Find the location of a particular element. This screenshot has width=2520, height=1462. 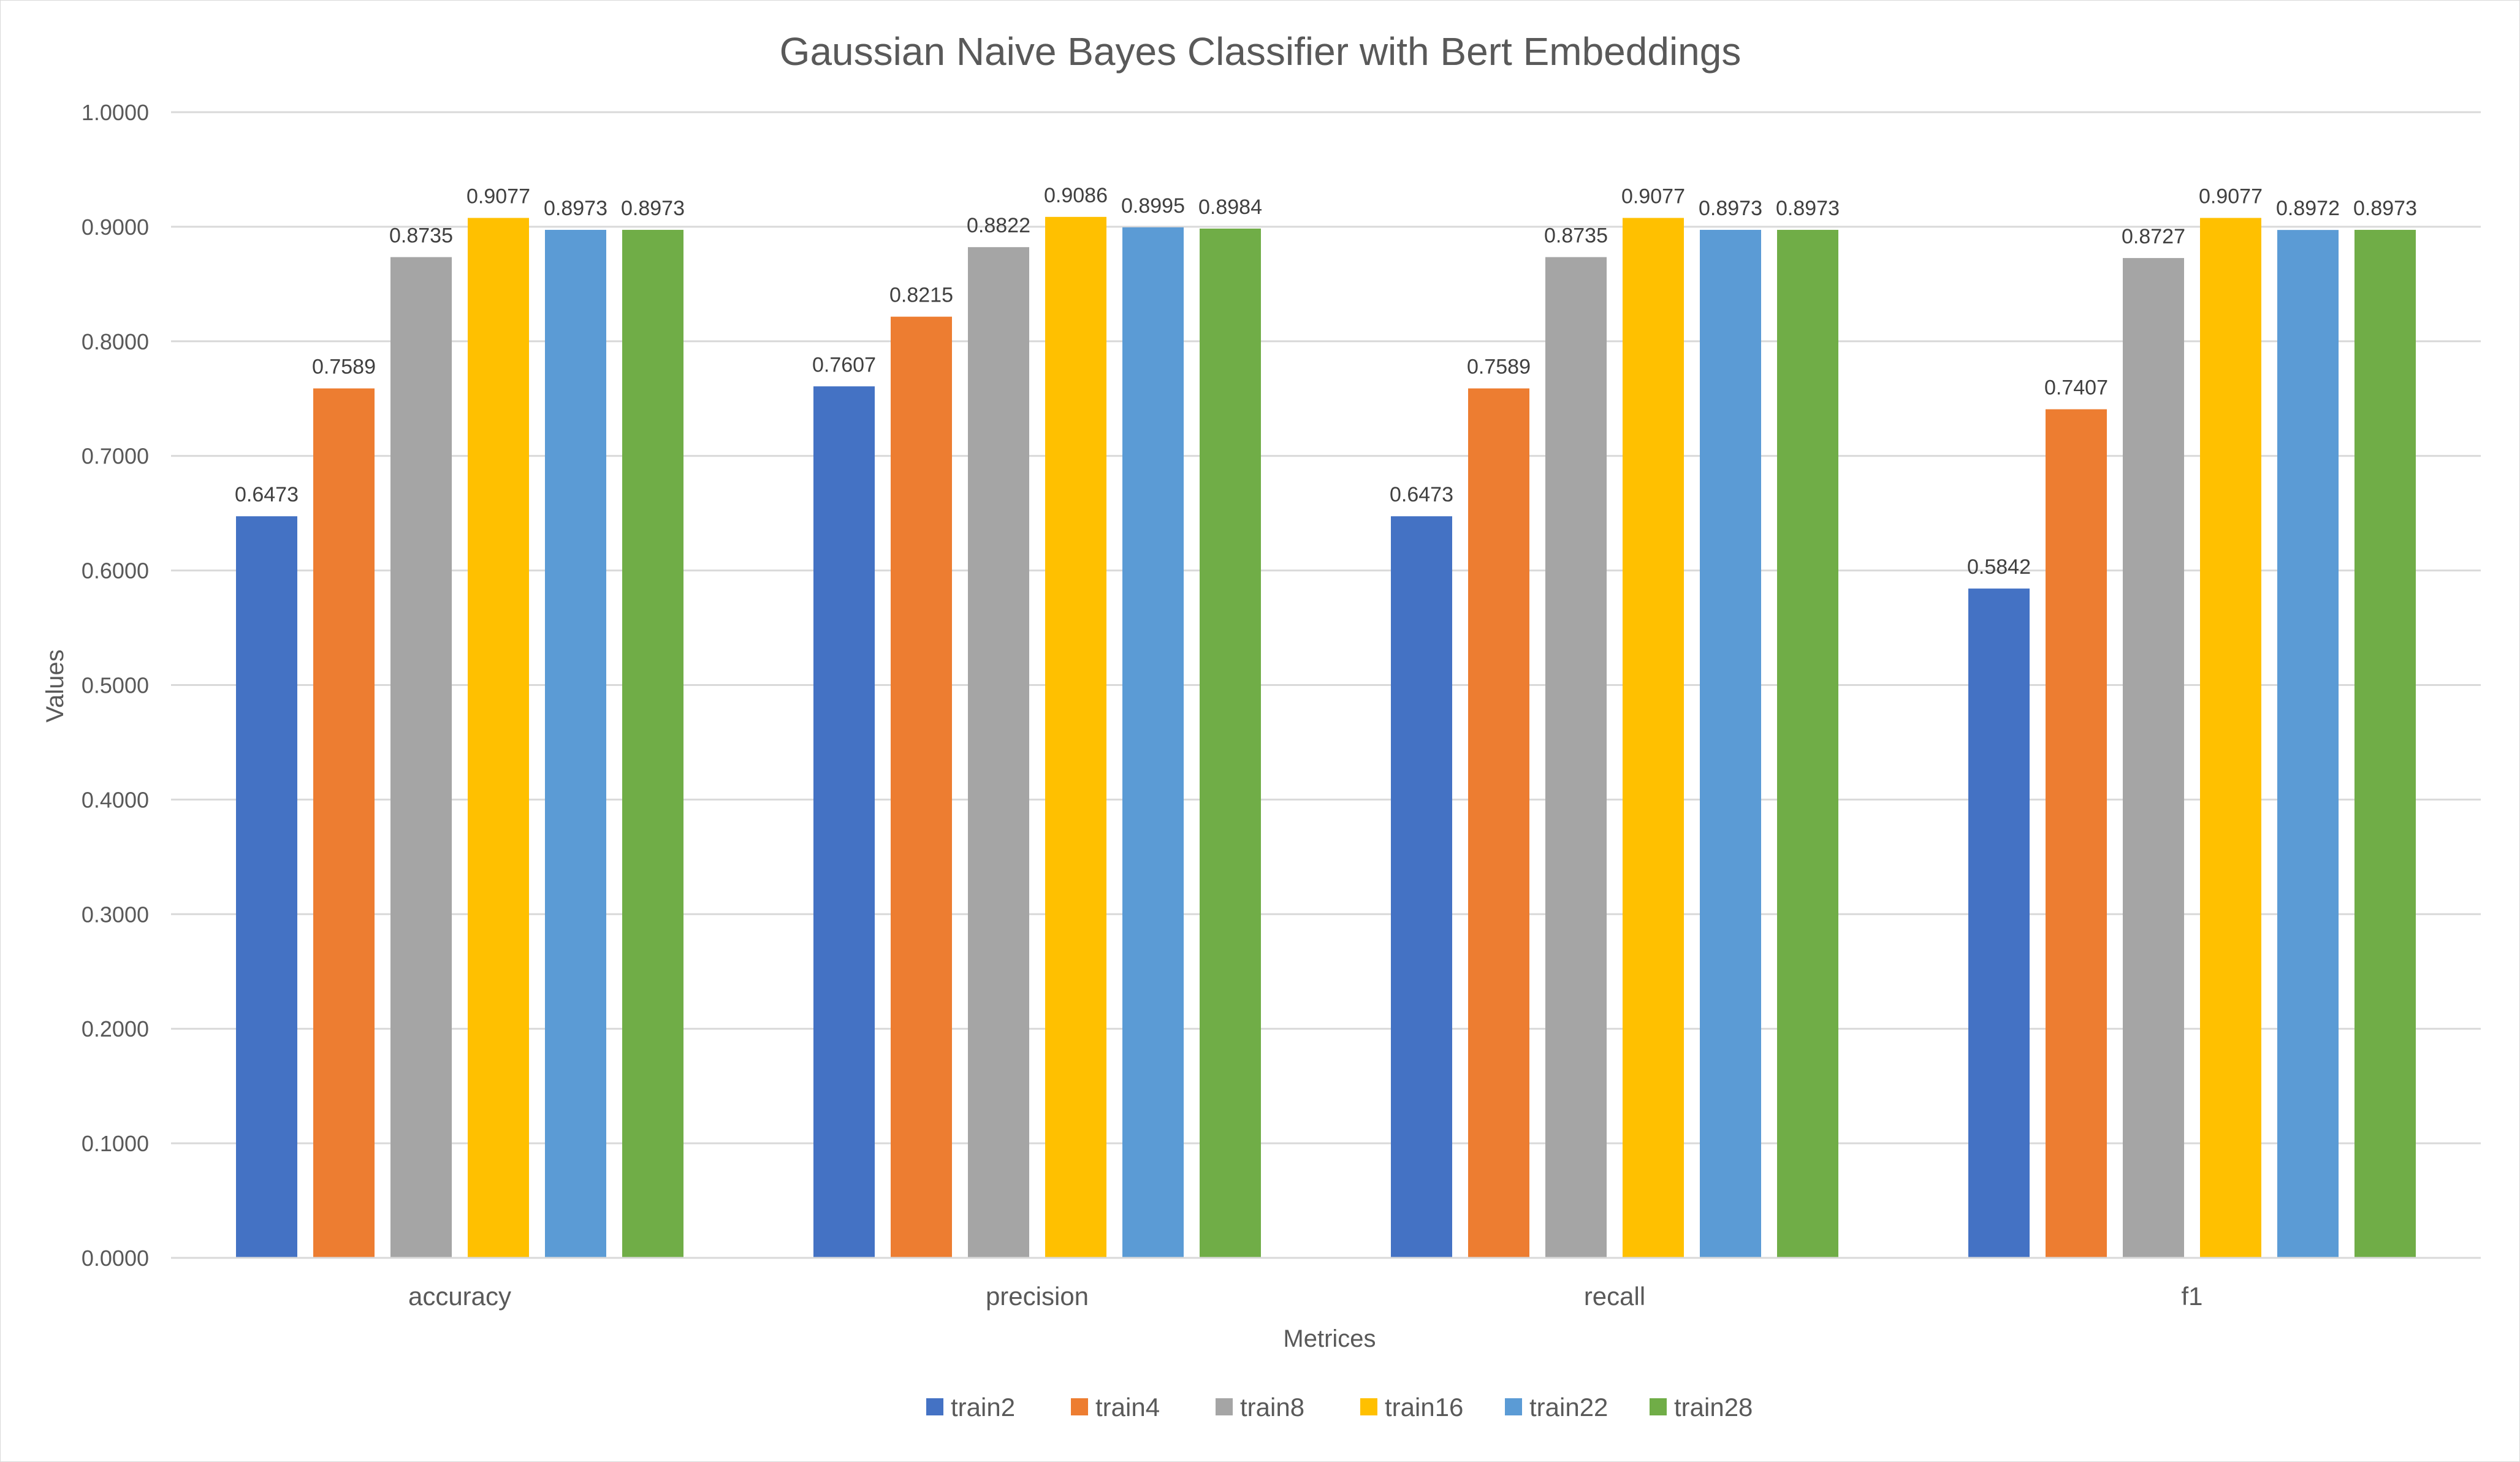

bar-train16-f1 is located at coordinates (2230, 738).